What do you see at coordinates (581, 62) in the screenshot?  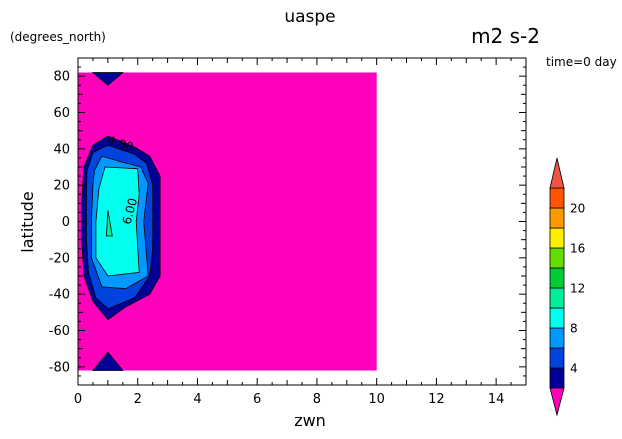 I see `time-label: time=0 day` at bounding box center [581, 62].